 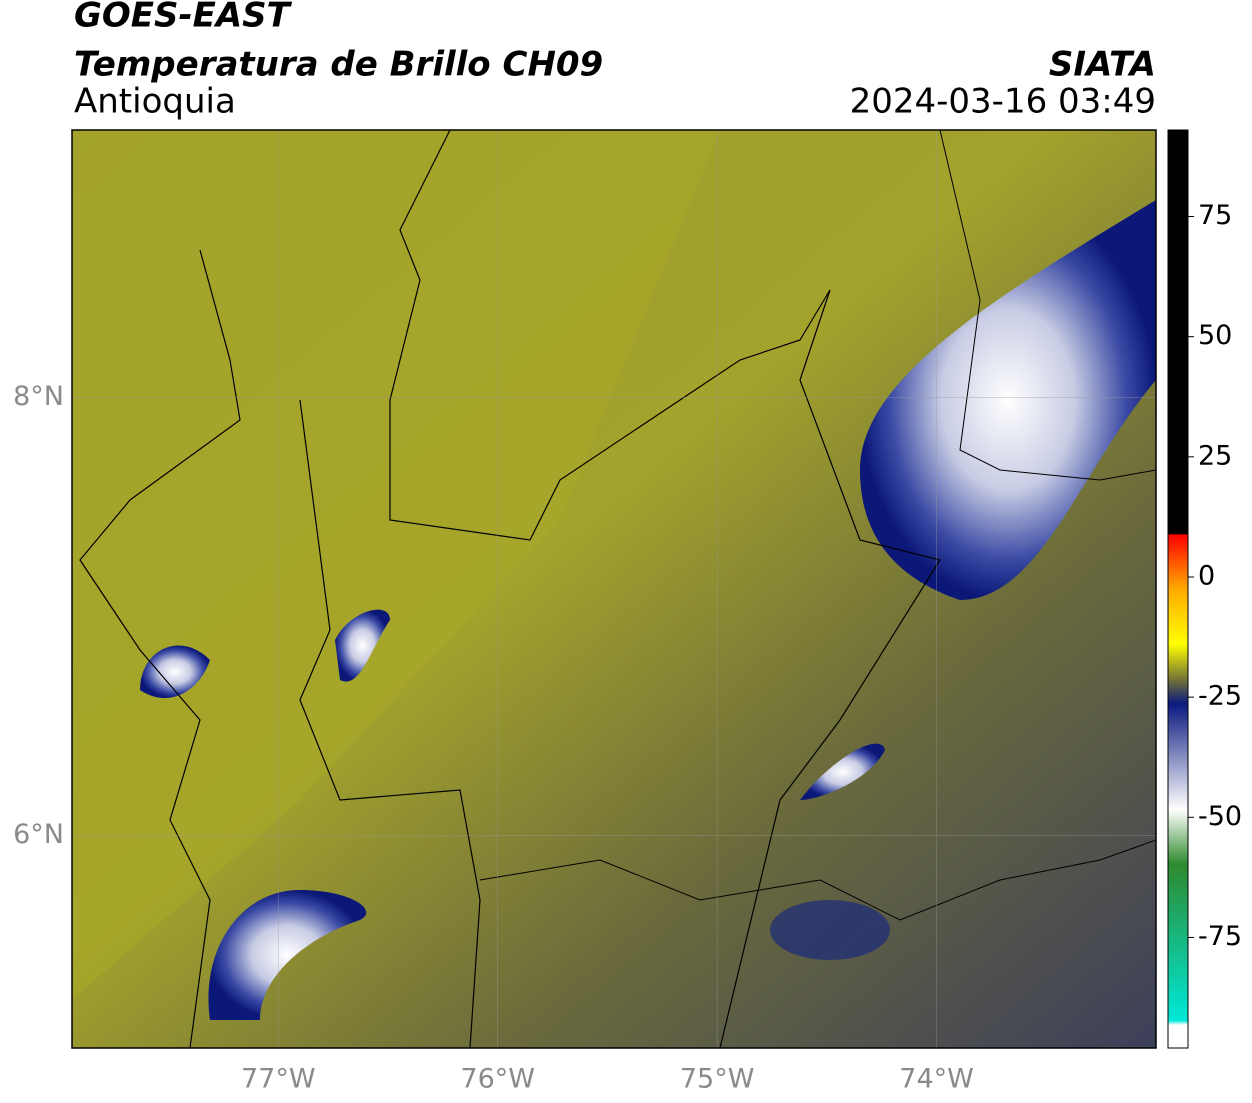 I want to click on y-tick-label: 8°N, so click(x=38, y=396).